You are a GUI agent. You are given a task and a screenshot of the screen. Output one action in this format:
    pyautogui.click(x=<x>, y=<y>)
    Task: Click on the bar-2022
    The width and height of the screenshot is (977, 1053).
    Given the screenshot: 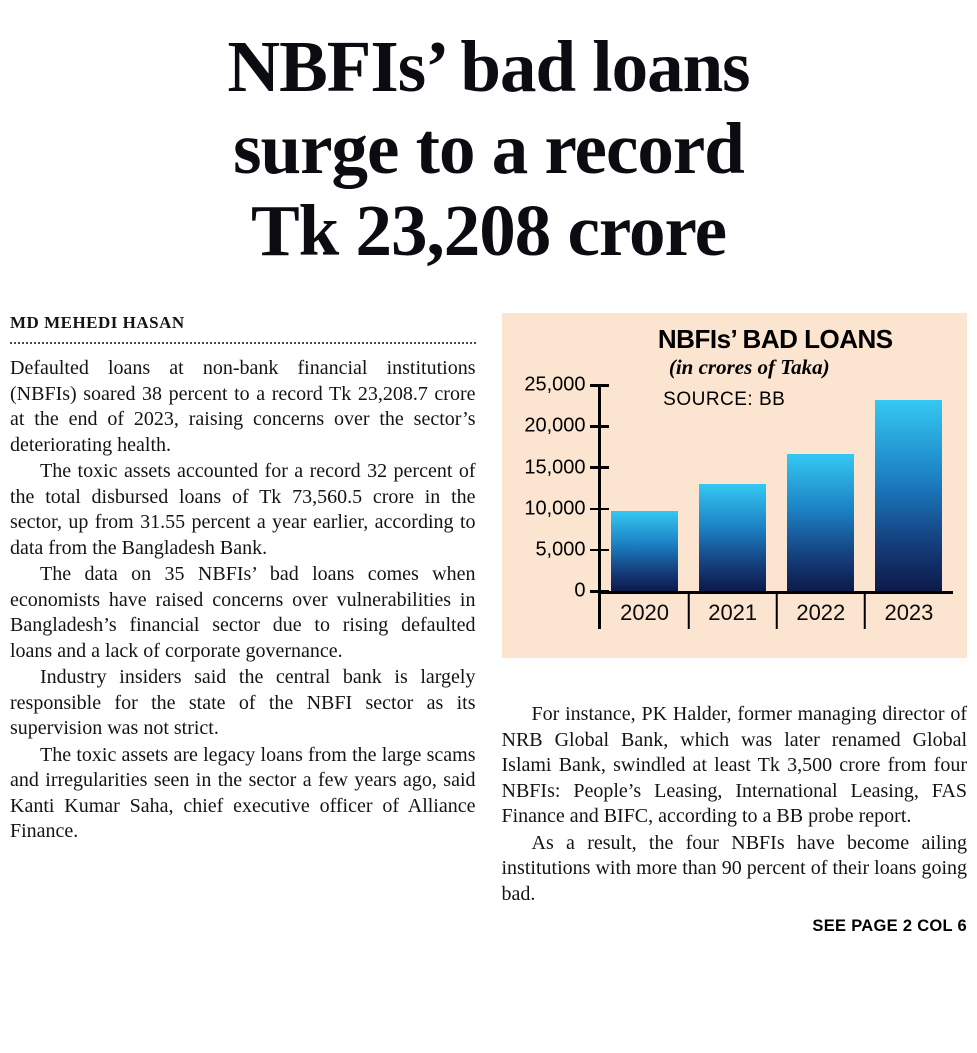 What is the action you would take?
    pyautogui.click(x=821, y=523)
    